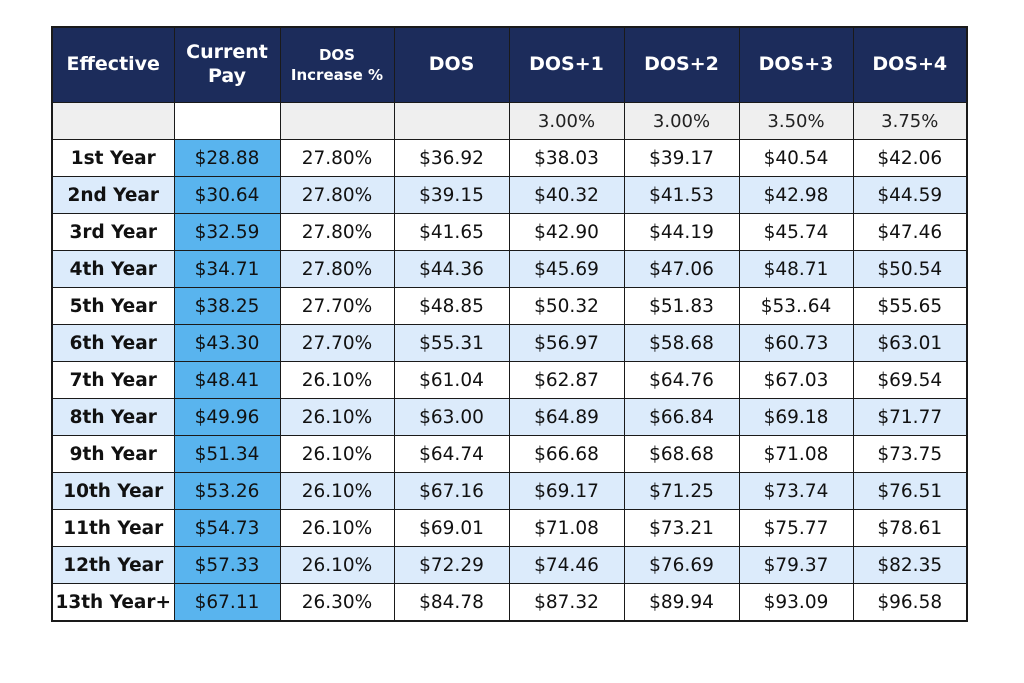 The width and height of the screenshot is (1024, 683). Describe the element at coordinates (113, 380) in the screenshot. I see `row-label: 7th Year` at that location.